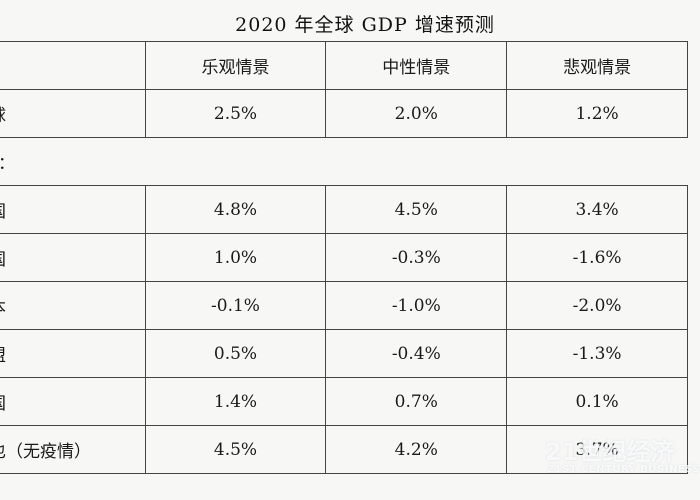 This screenshot has width=700, height=500. What do you see at coordinates (416, 257) in the screenshot?
I see `cell-neutral: -0.3%` at bounding box center [416, 257].